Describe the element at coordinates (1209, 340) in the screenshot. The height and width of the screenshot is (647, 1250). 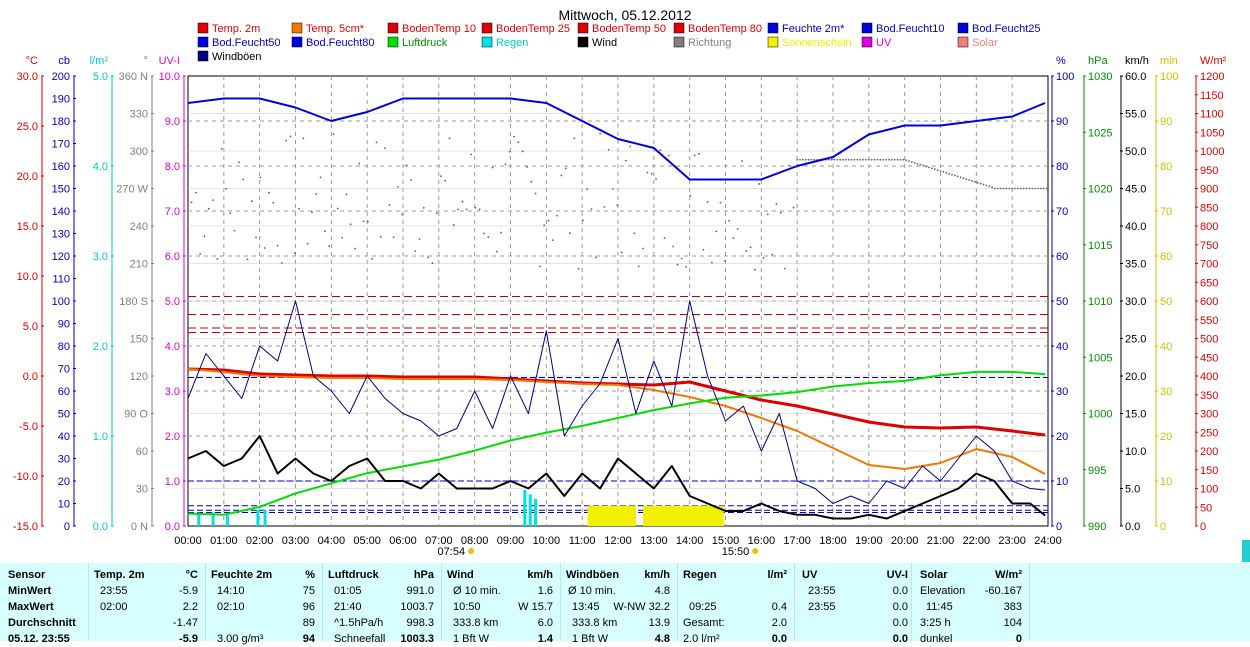
I see `axis-tick-label: 500` at that location.